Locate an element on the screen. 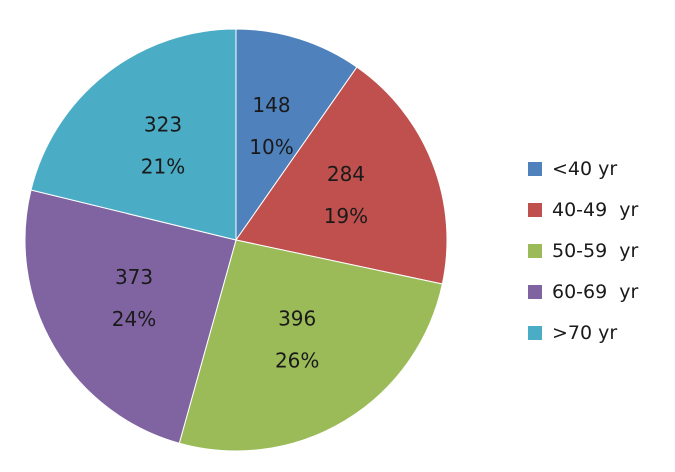 The height and width of the screenshot is (472, 675). data-label-value-over-70: 323 is located at coordinates (163, 125).